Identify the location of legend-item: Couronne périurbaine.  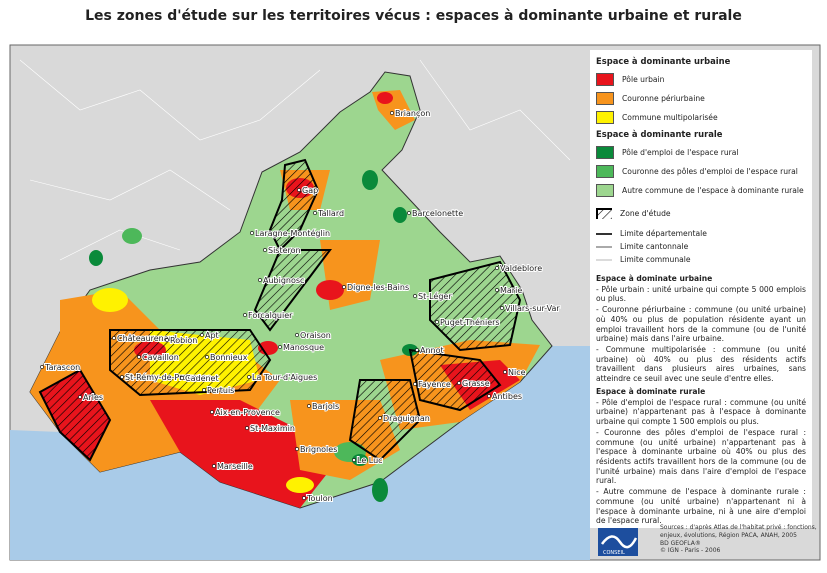
(701, 98).